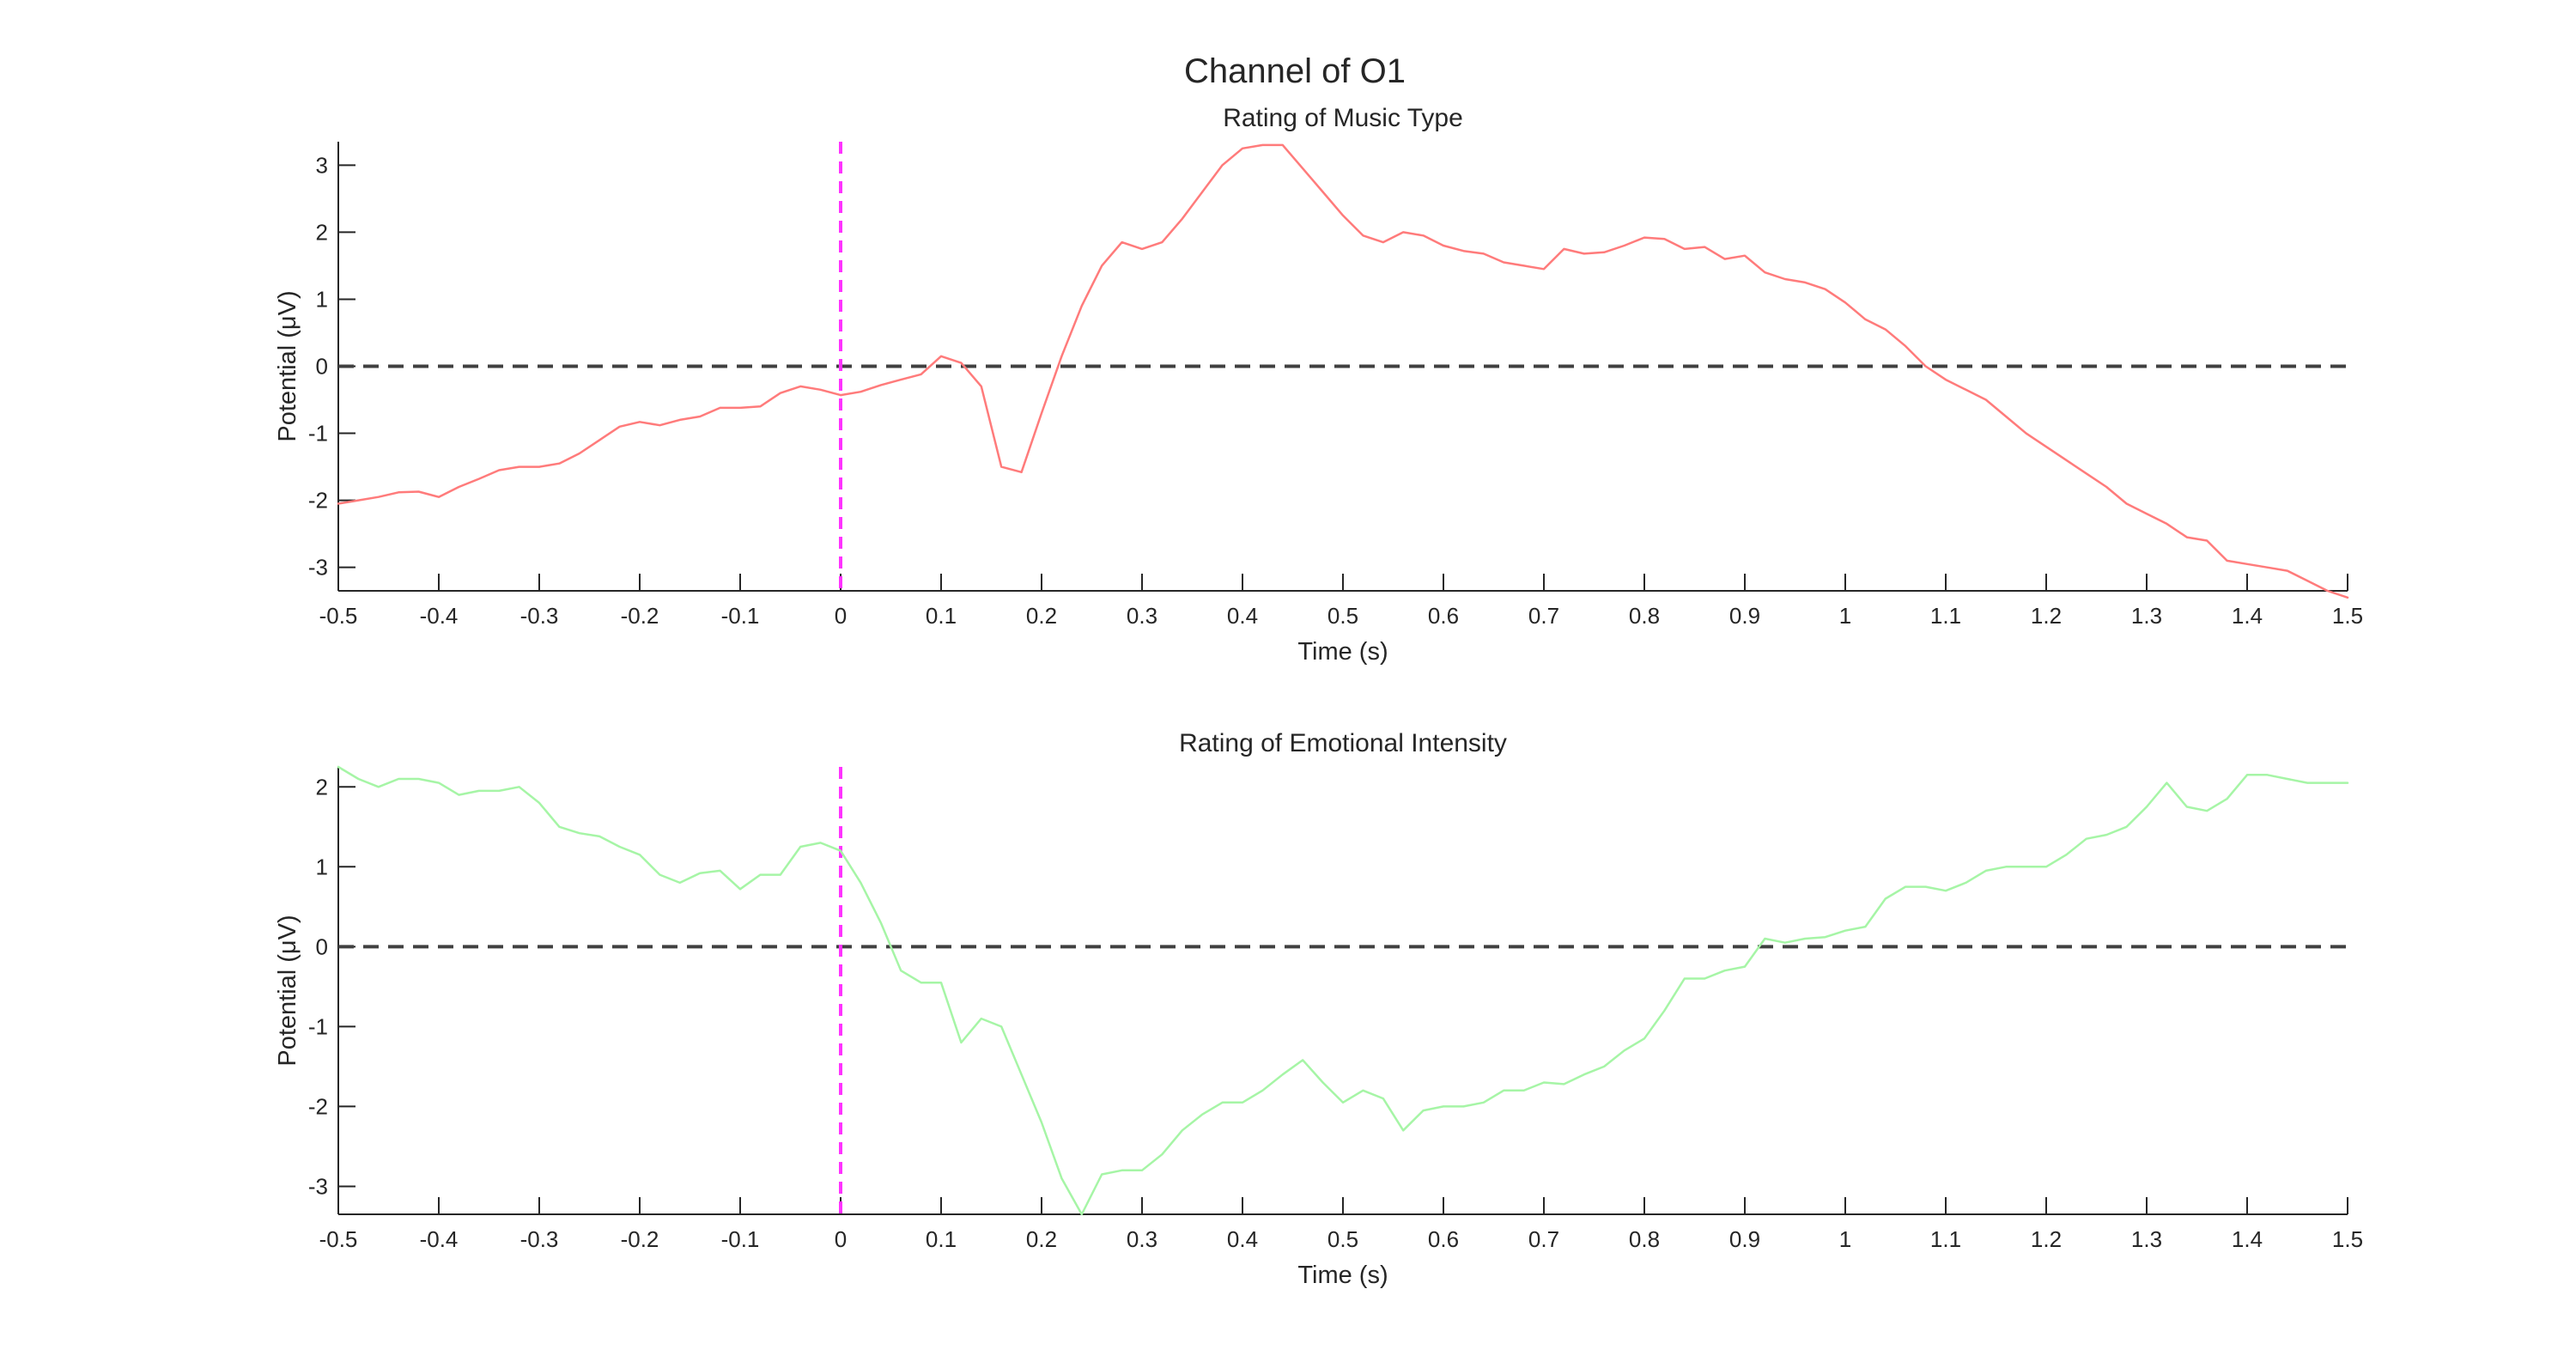  I want to click on chart-1-x-tick-label: 1.4, so click(2247, 1239).